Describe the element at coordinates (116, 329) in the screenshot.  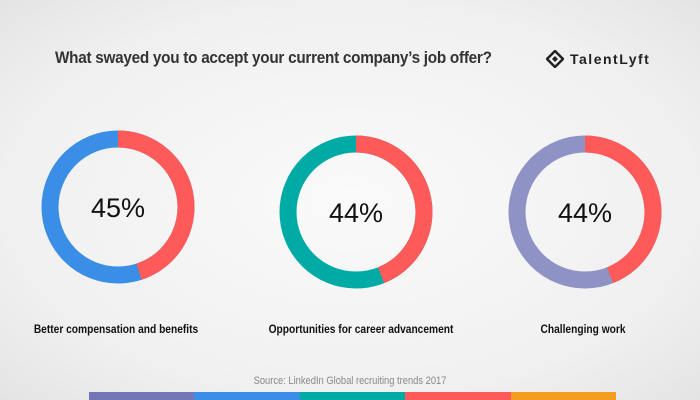
I see `category-label: Better compensation and benefits` at that location.